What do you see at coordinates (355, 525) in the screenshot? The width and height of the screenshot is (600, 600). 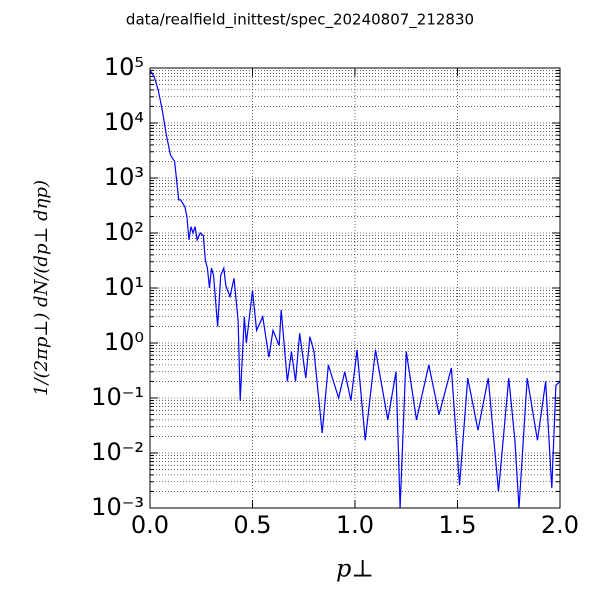 I see `x-tick-label: 1.0` at bounding box center [355, 525].